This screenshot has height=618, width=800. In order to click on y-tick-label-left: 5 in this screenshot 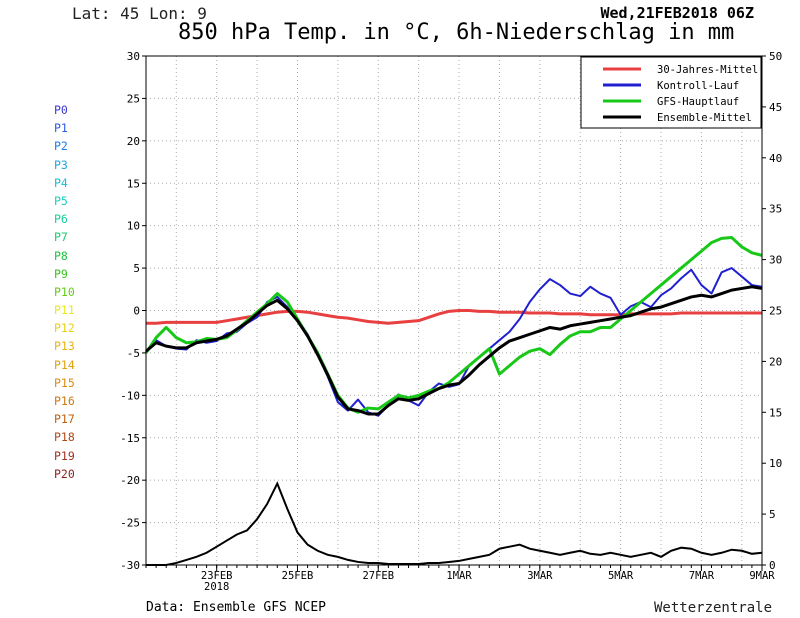, I will do `click(136, 268)`.